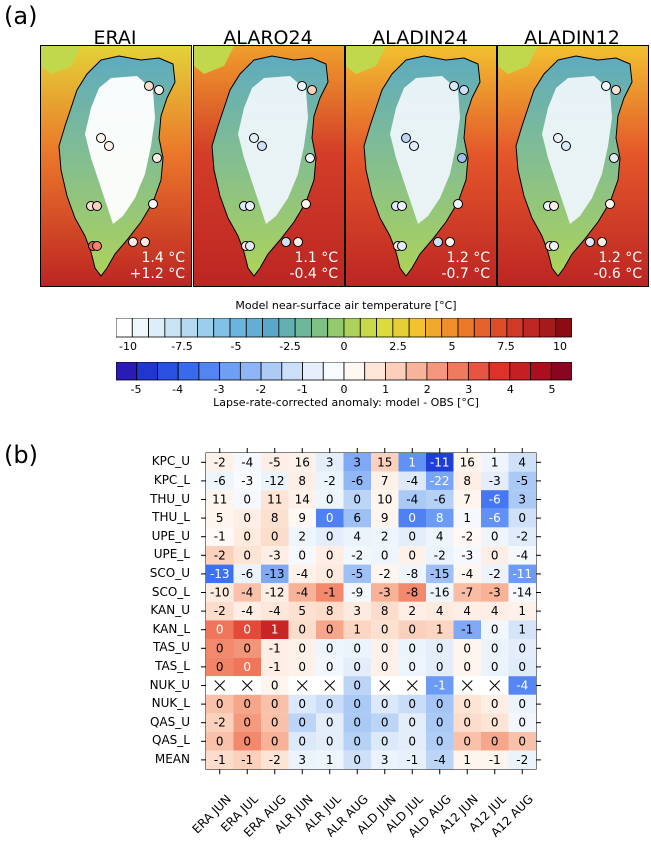 Image resolution: width=651 pixels, height=850 pixels. What do you see at coordinates (467, 593) in the screenshot?
I see `heatmap-cell-value: -7` at bounding box center [467, 593].